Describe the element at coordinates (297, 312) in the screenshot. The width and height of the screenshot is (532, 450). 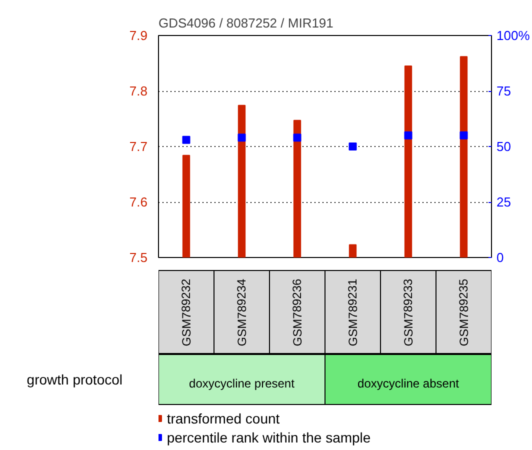
I see `x-tick-label: GSM789236` at that location.